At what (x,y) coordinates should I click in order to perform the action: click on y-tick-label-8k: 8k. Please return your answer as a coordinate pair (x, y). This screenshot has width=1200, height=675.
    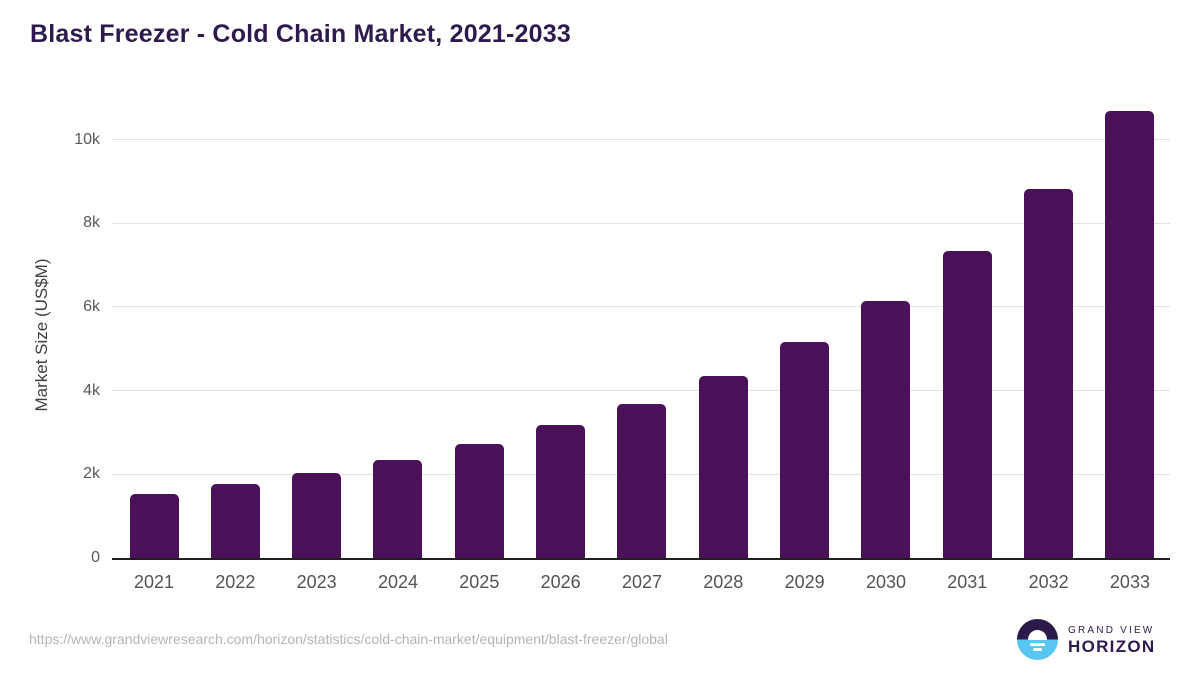
    Looking at the image, I should click on (91, 223).